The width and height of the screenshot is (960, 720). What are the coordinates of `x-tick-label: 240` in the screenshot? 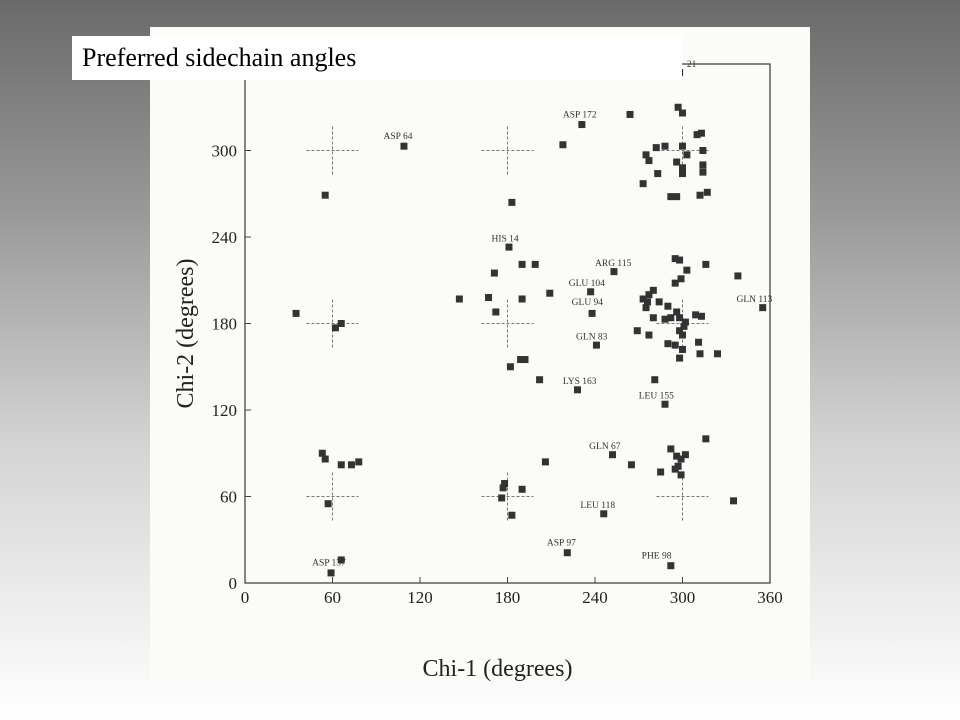 It's located at (595, 597).